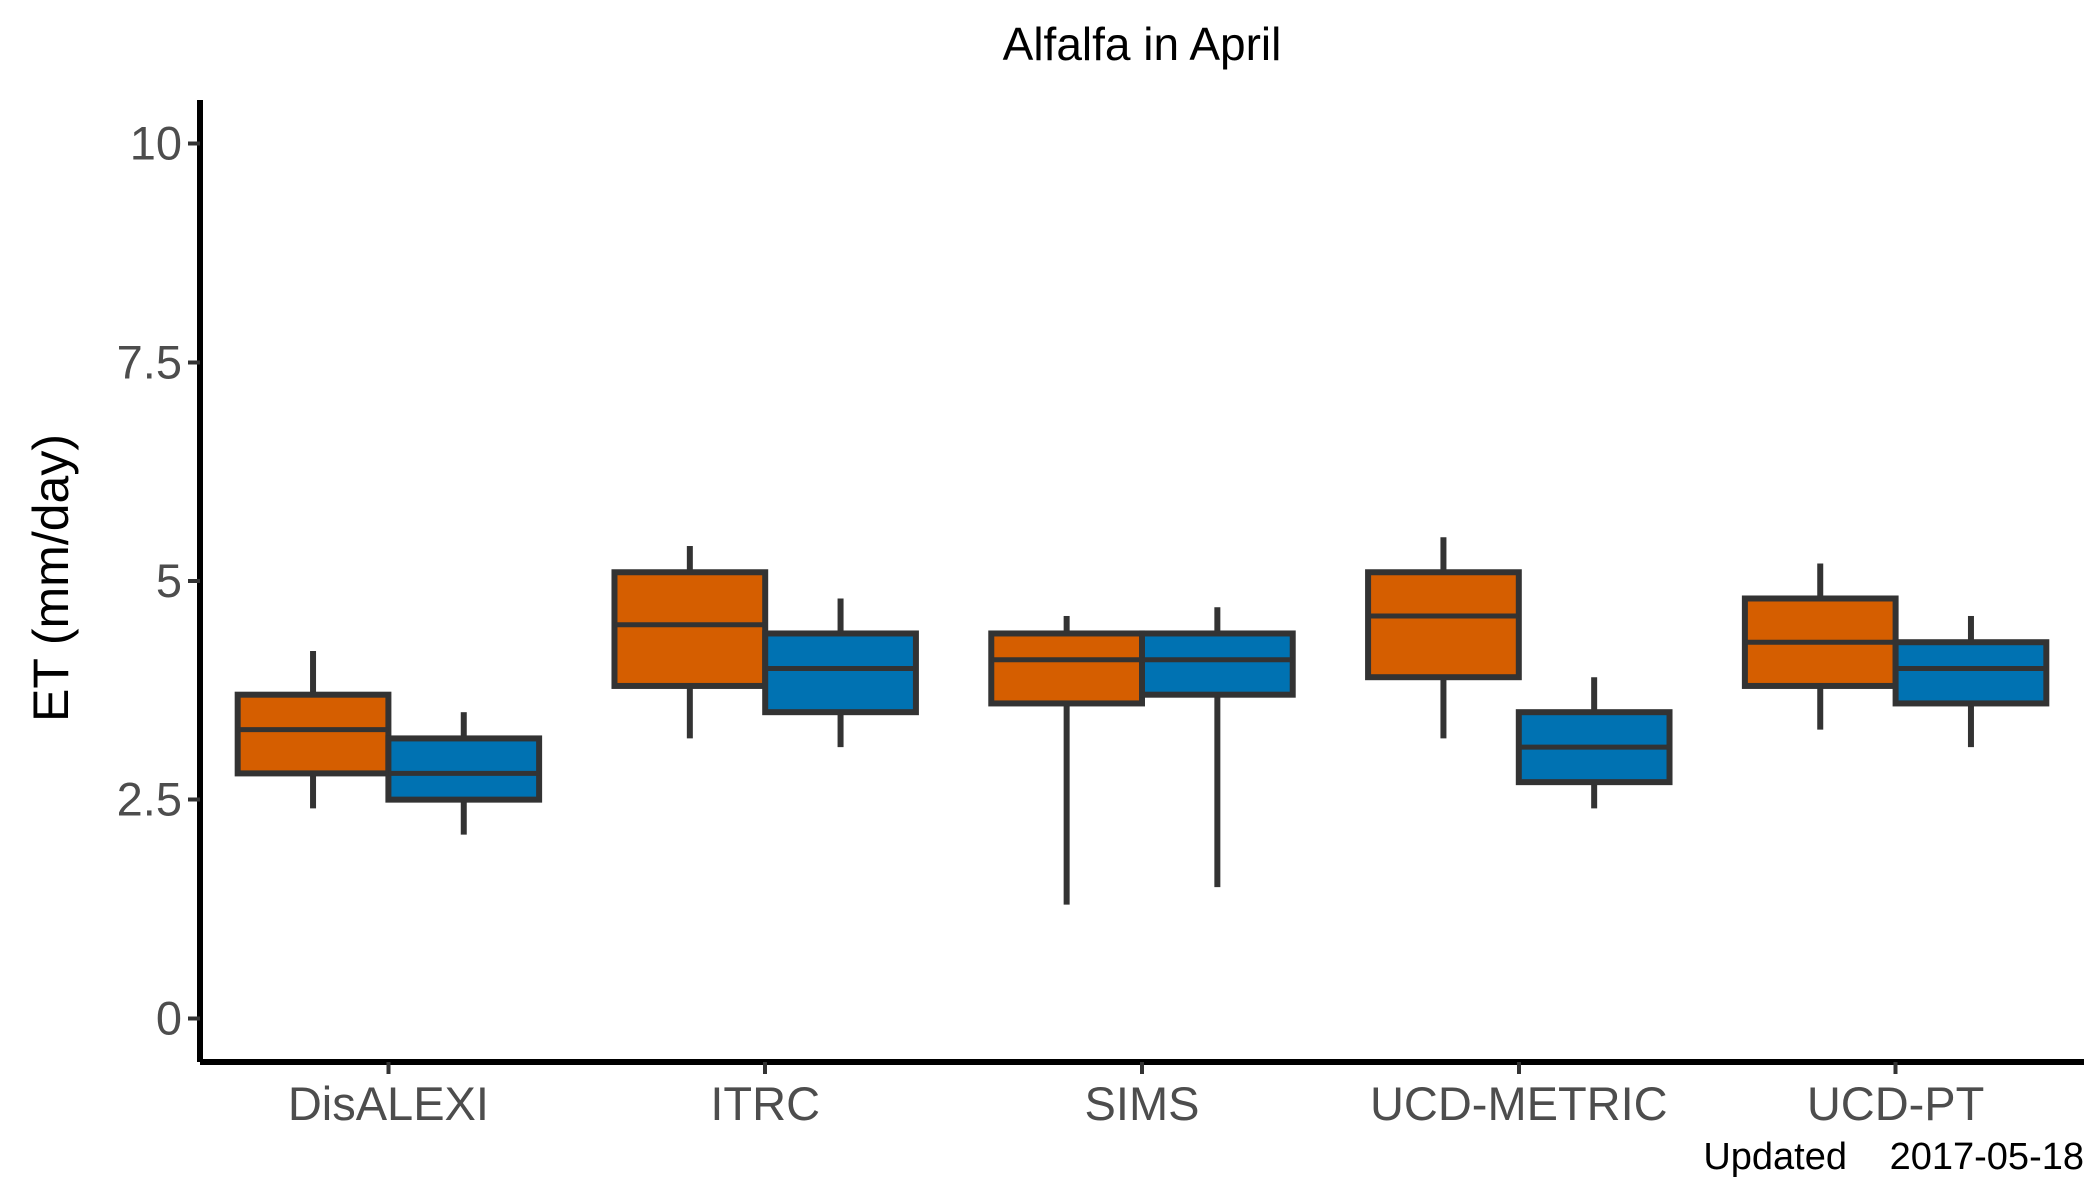 The height and width of the screenshot is (1200, 2100). Describe the element at coordinates (51, 578) in the screenshot. I see `y-axis-label: ET (mm/day)` at that location.